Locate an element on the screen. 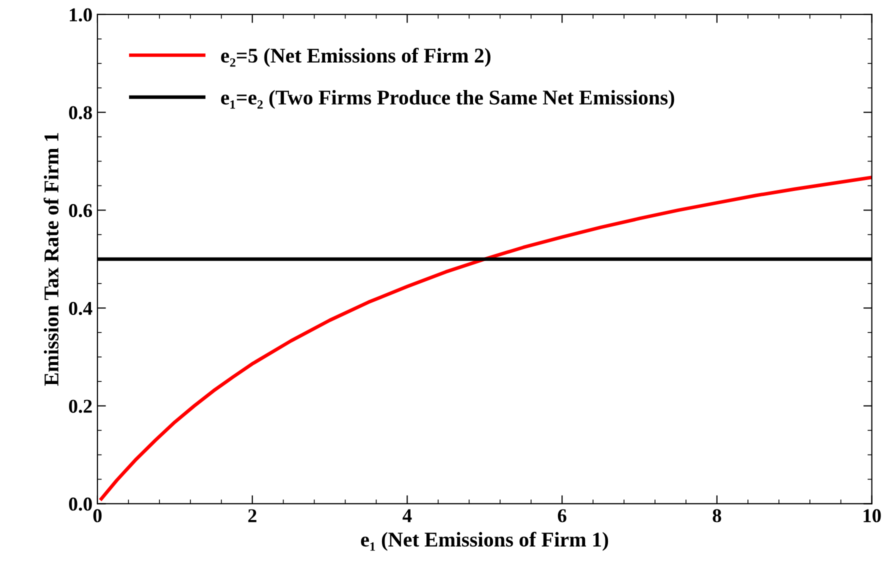 This screenshot has width=886, height=579. x-axis-title: e₁ (Net Emissions of Firm 1) is located at coordinates (484, 541).